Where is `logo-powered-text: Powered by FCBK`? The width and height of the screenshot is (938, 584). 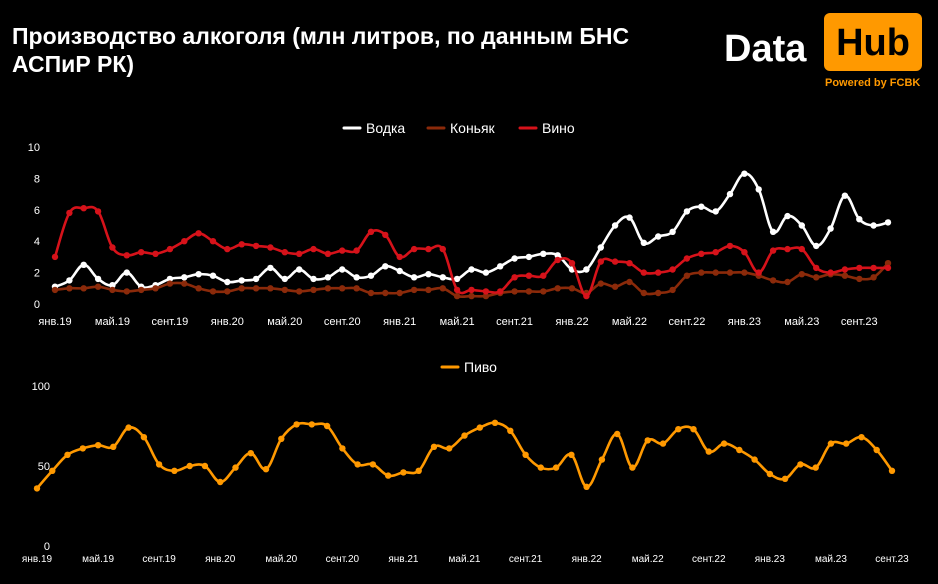 logo-powered-text: Powered by FCBK is located at coordinates (873, 83).